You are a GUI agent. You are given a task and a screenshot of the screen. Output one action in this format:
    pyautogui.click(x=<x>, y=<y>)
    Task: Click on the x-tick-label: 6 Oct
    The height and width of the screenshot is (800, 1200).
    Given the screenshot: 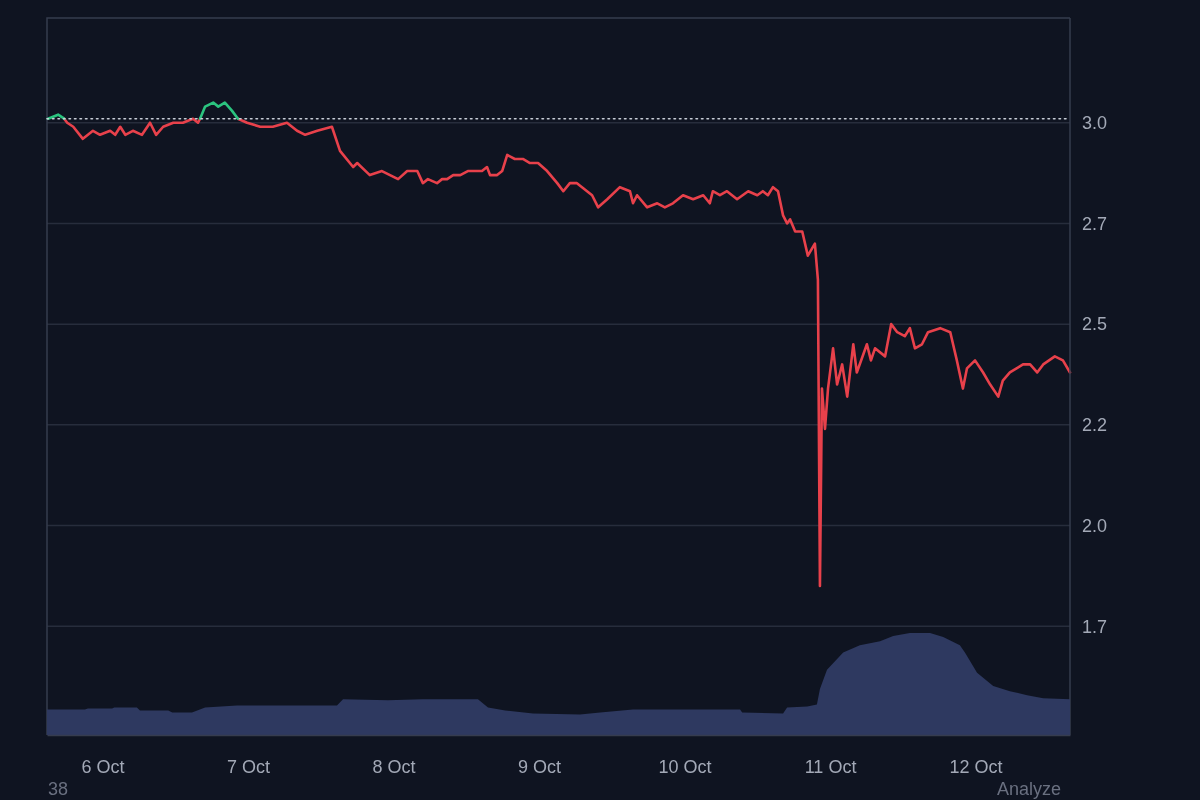 What is the action you would take?
    pyautogui.click(x=103, y=766)
    